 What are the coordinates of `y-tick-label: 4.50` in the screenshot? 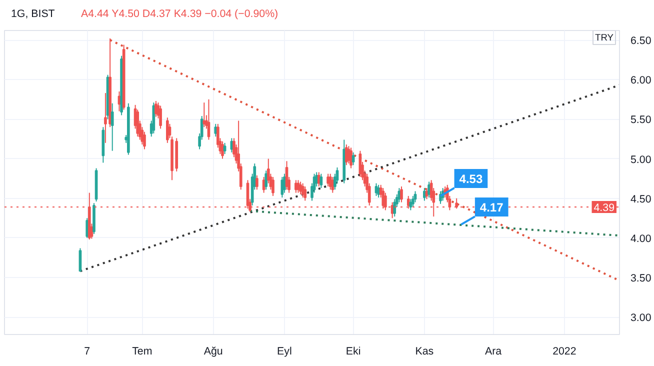 It's located at (641, 199).